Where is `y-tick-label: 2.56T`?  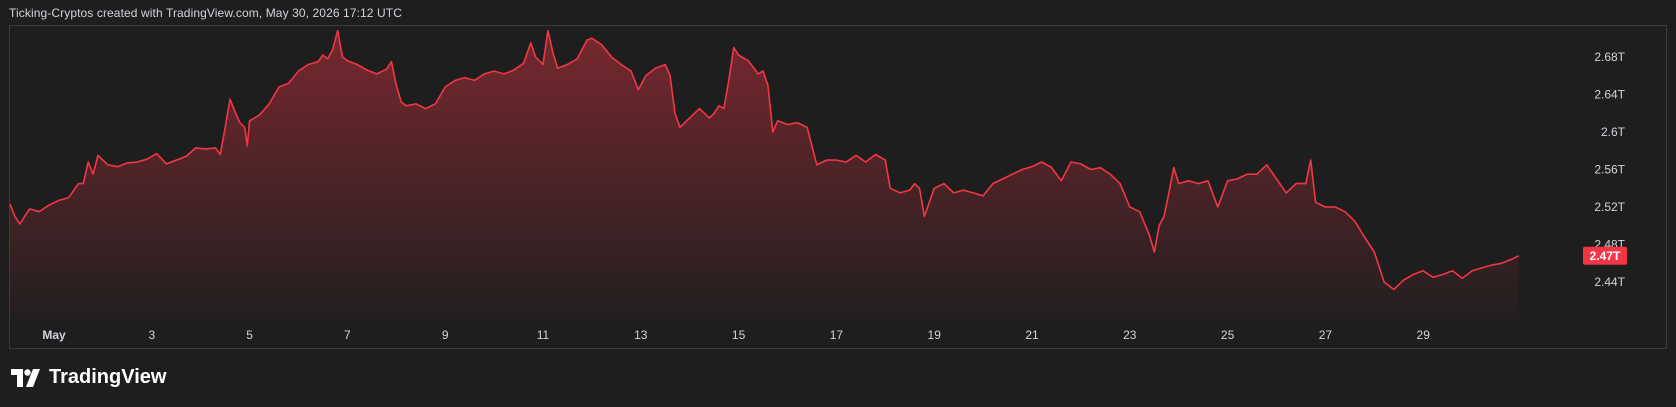 y-tick-label: 2.56T is located at coordinates (1609, 170).